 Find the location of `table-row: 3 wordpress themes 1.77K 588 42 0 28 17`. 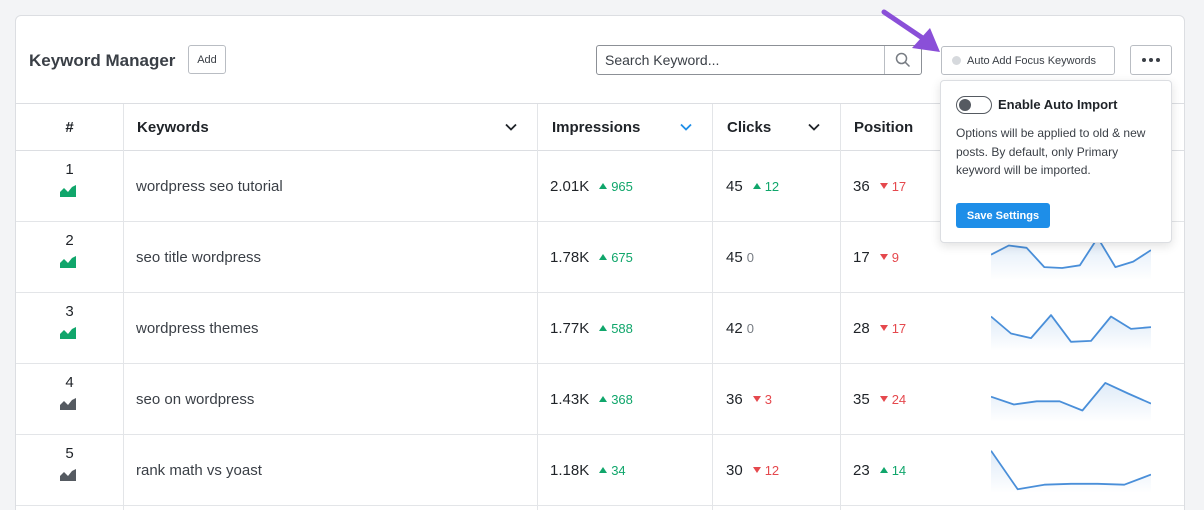

table-row: 3 wordpress themes 1.77K 588 42 0 28 17 is located at coordinates (600, 328).